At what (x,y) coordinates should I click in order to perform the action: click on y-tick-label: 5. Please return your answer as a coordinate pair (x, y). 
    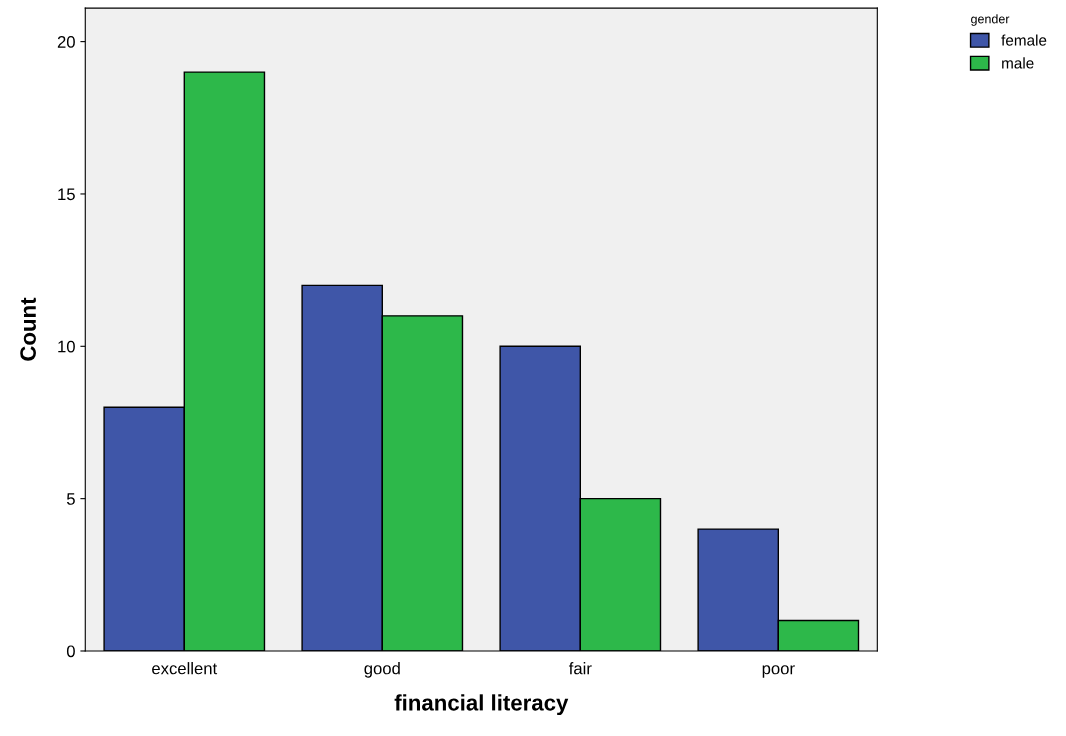
    Looking at the image, I should click on (70, 499).